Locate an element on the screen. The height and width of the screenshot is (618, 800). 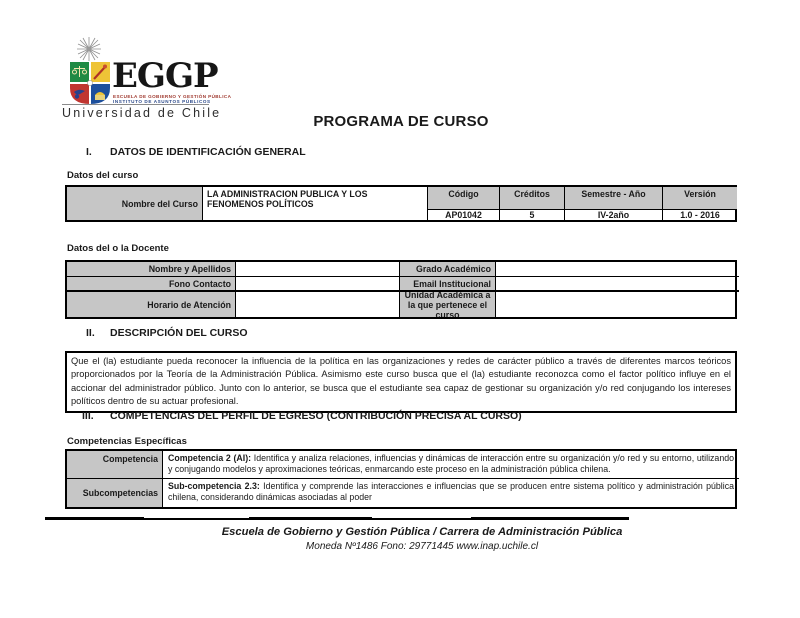
section-heading-1: I. DATOS DE IDENTIFICACIÓN GENERAL is located at coordinates (196, 152).